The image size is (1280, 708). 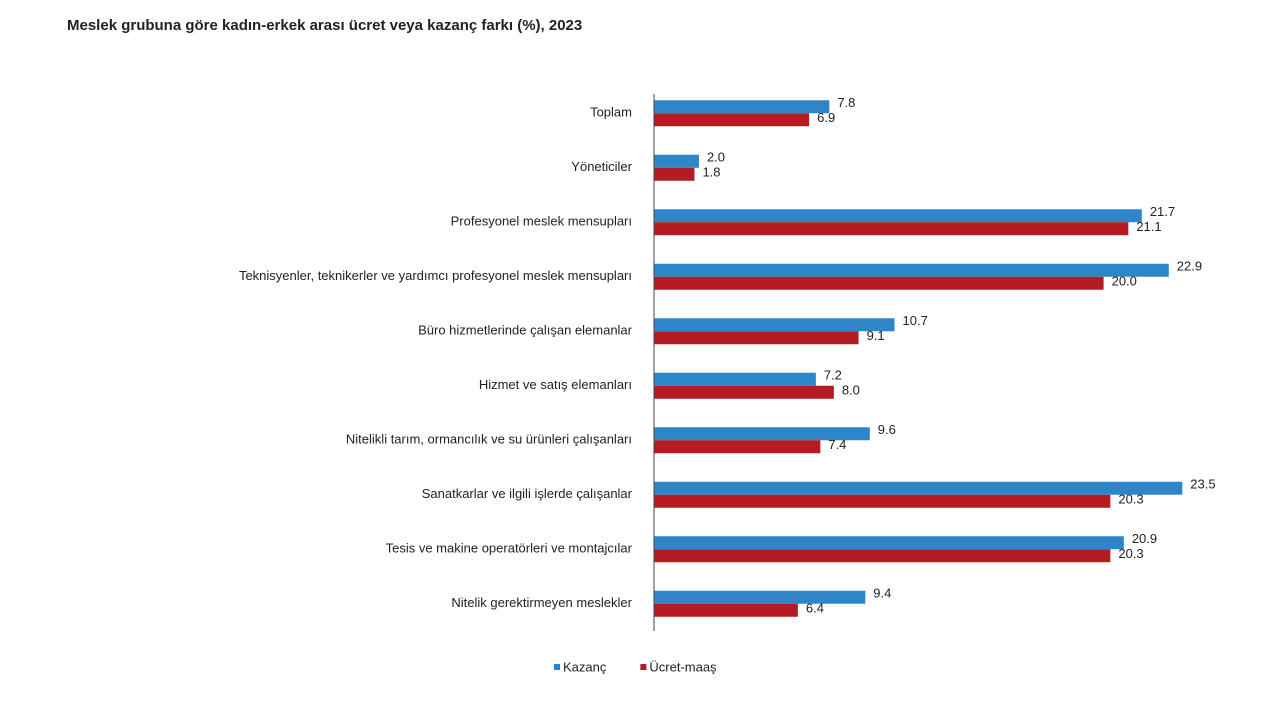 I want to click on value-label: 21.7, so click(x=1162, y=211).